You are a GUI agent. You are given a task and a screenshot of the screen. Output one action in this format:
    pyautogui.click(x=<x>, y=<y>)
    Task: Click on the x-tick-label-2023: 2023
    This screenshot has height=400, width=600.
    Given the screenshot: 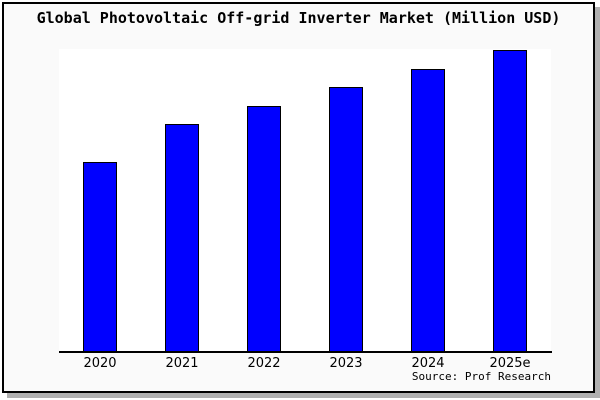 What is the action you would take?
    pyautogui.click(x=346, y=363)
    